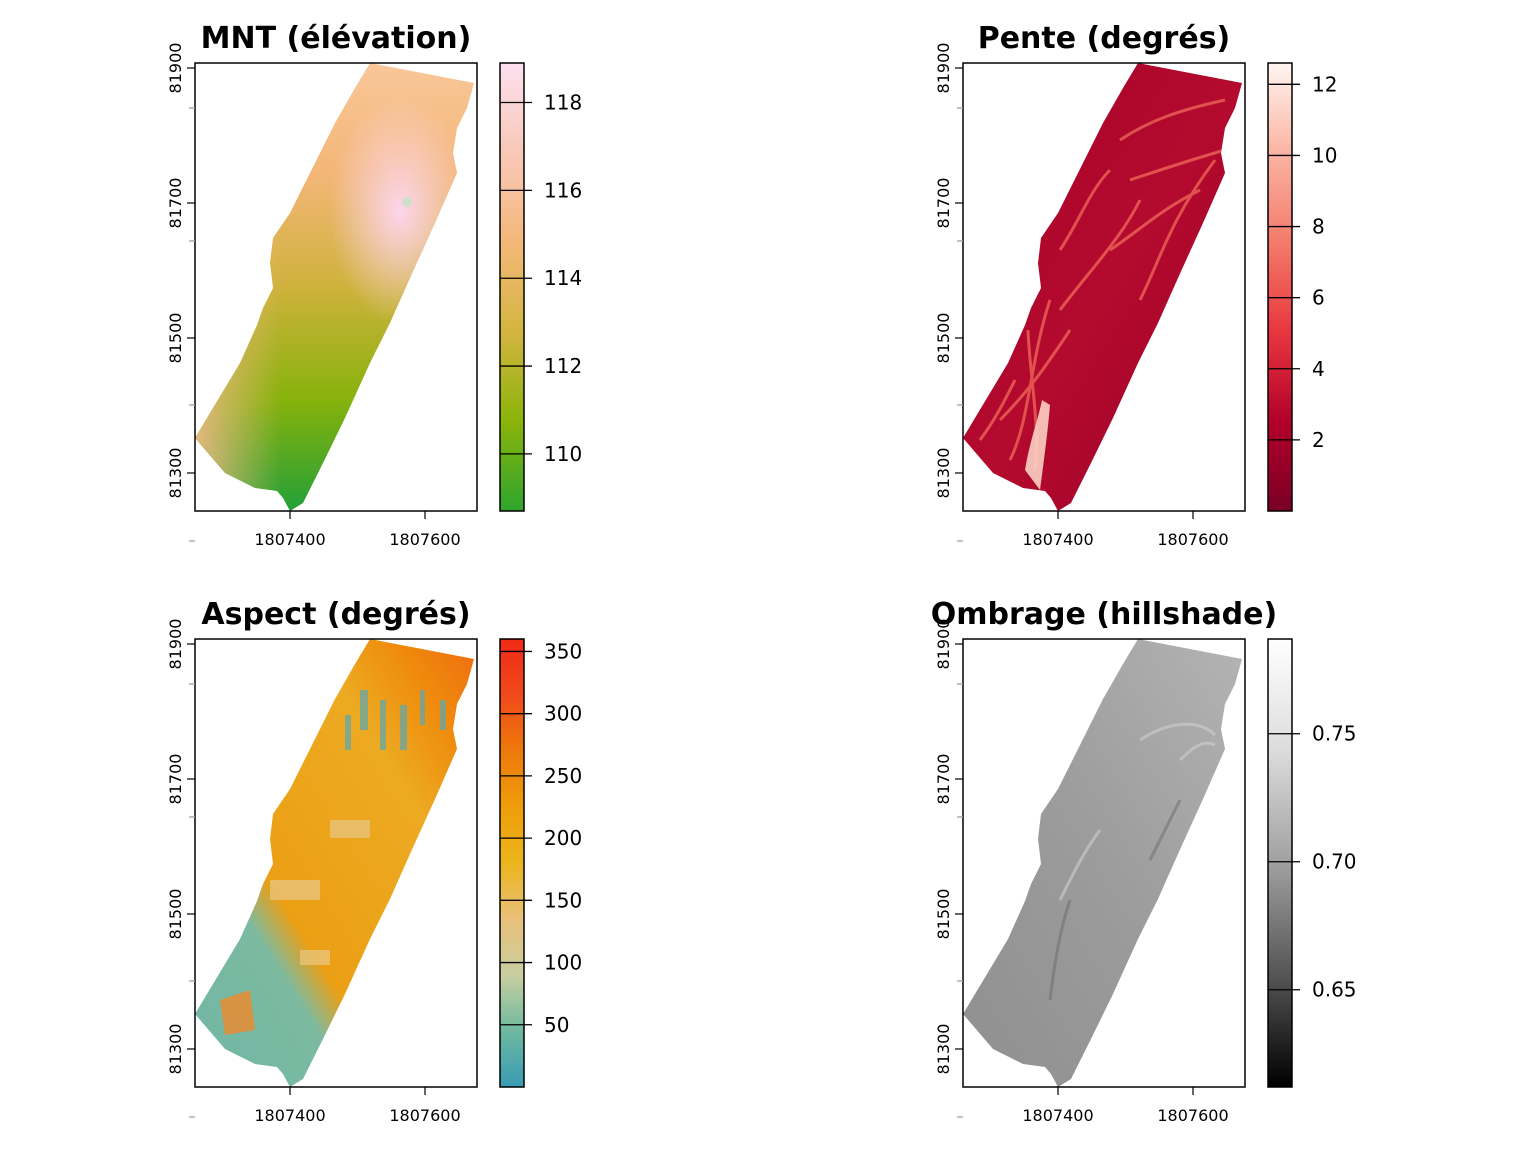  I want to click on colorbar-tick-label: 0.75, so click(1334, 734).